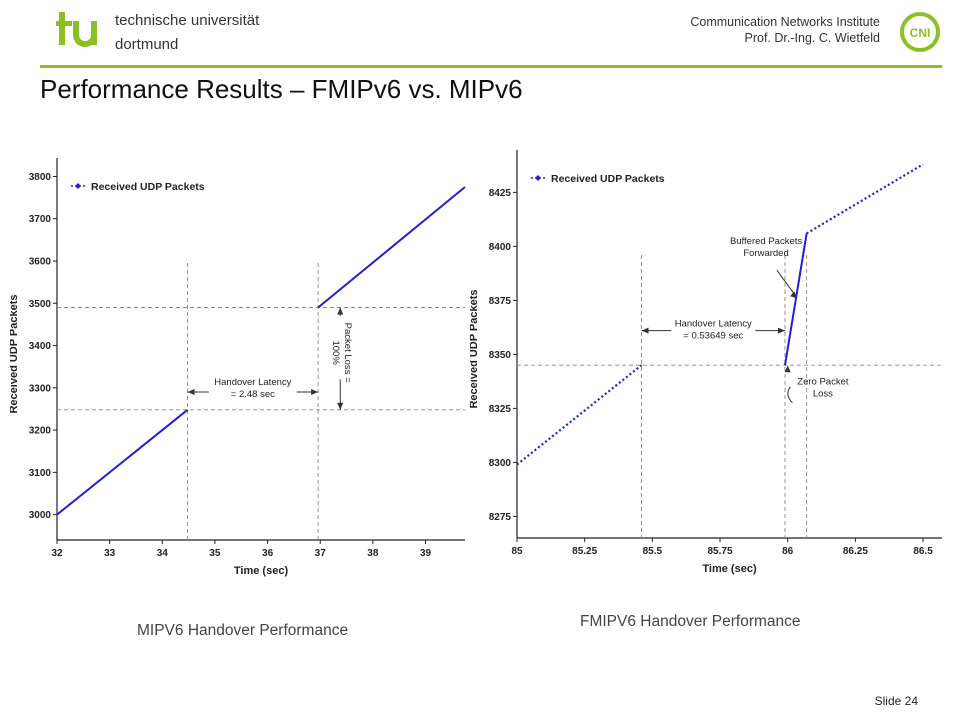 The image size is (960, 720). I want to click on x-tick-label: 35, so click(215, 553).